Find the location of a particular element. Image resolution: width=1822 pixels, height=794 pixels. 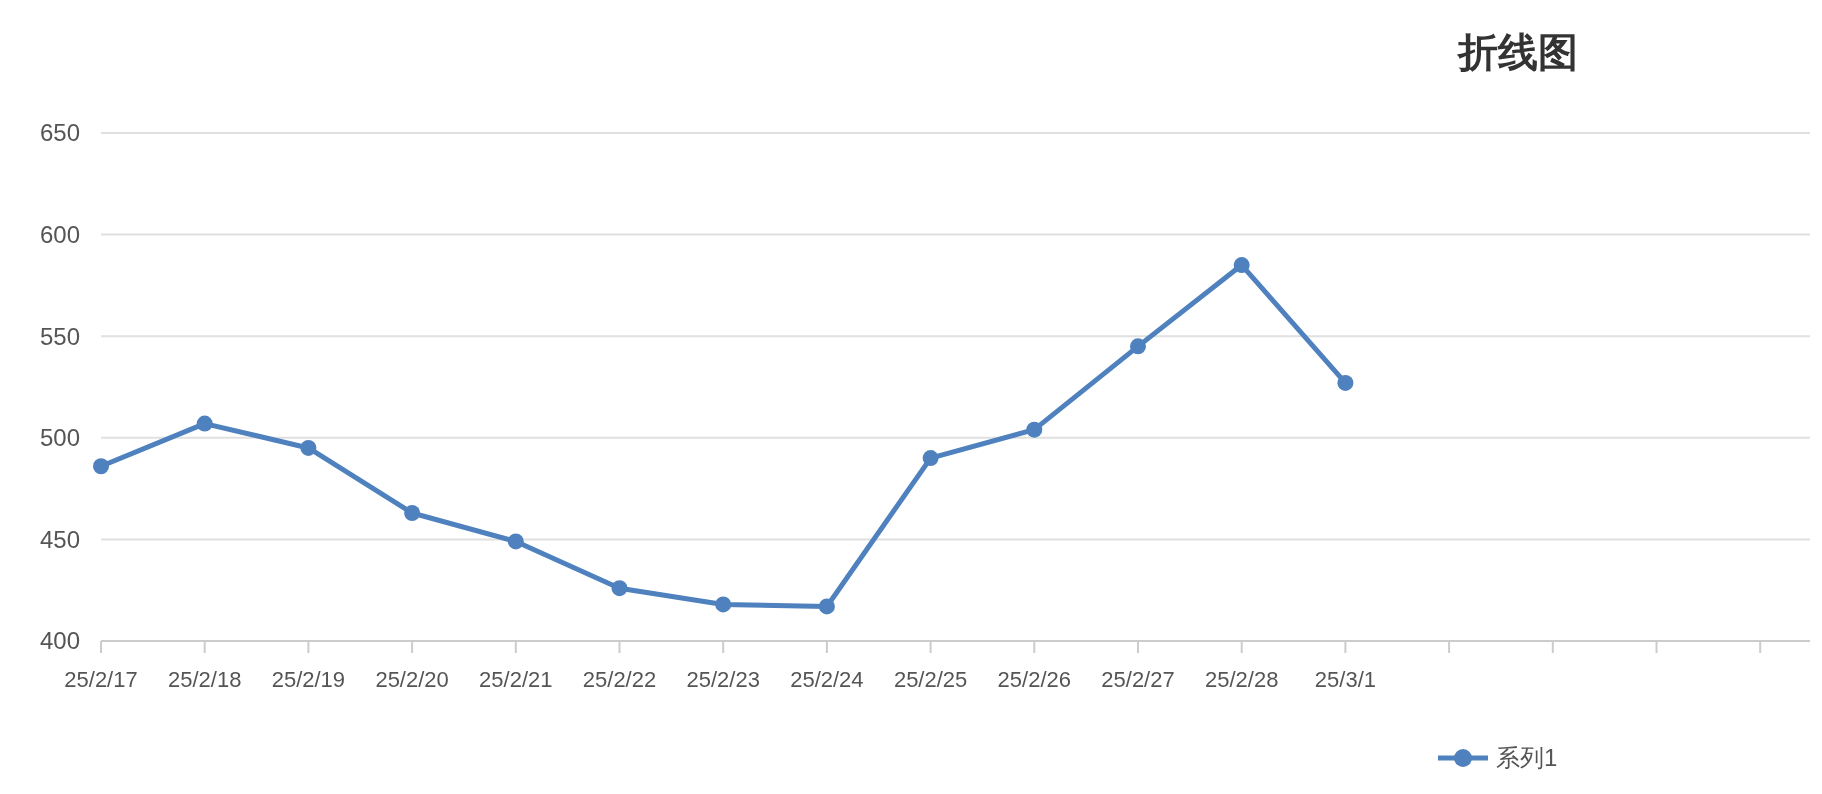

x-tick-label: 25/3/1 is located at coordinates (1345, 679).